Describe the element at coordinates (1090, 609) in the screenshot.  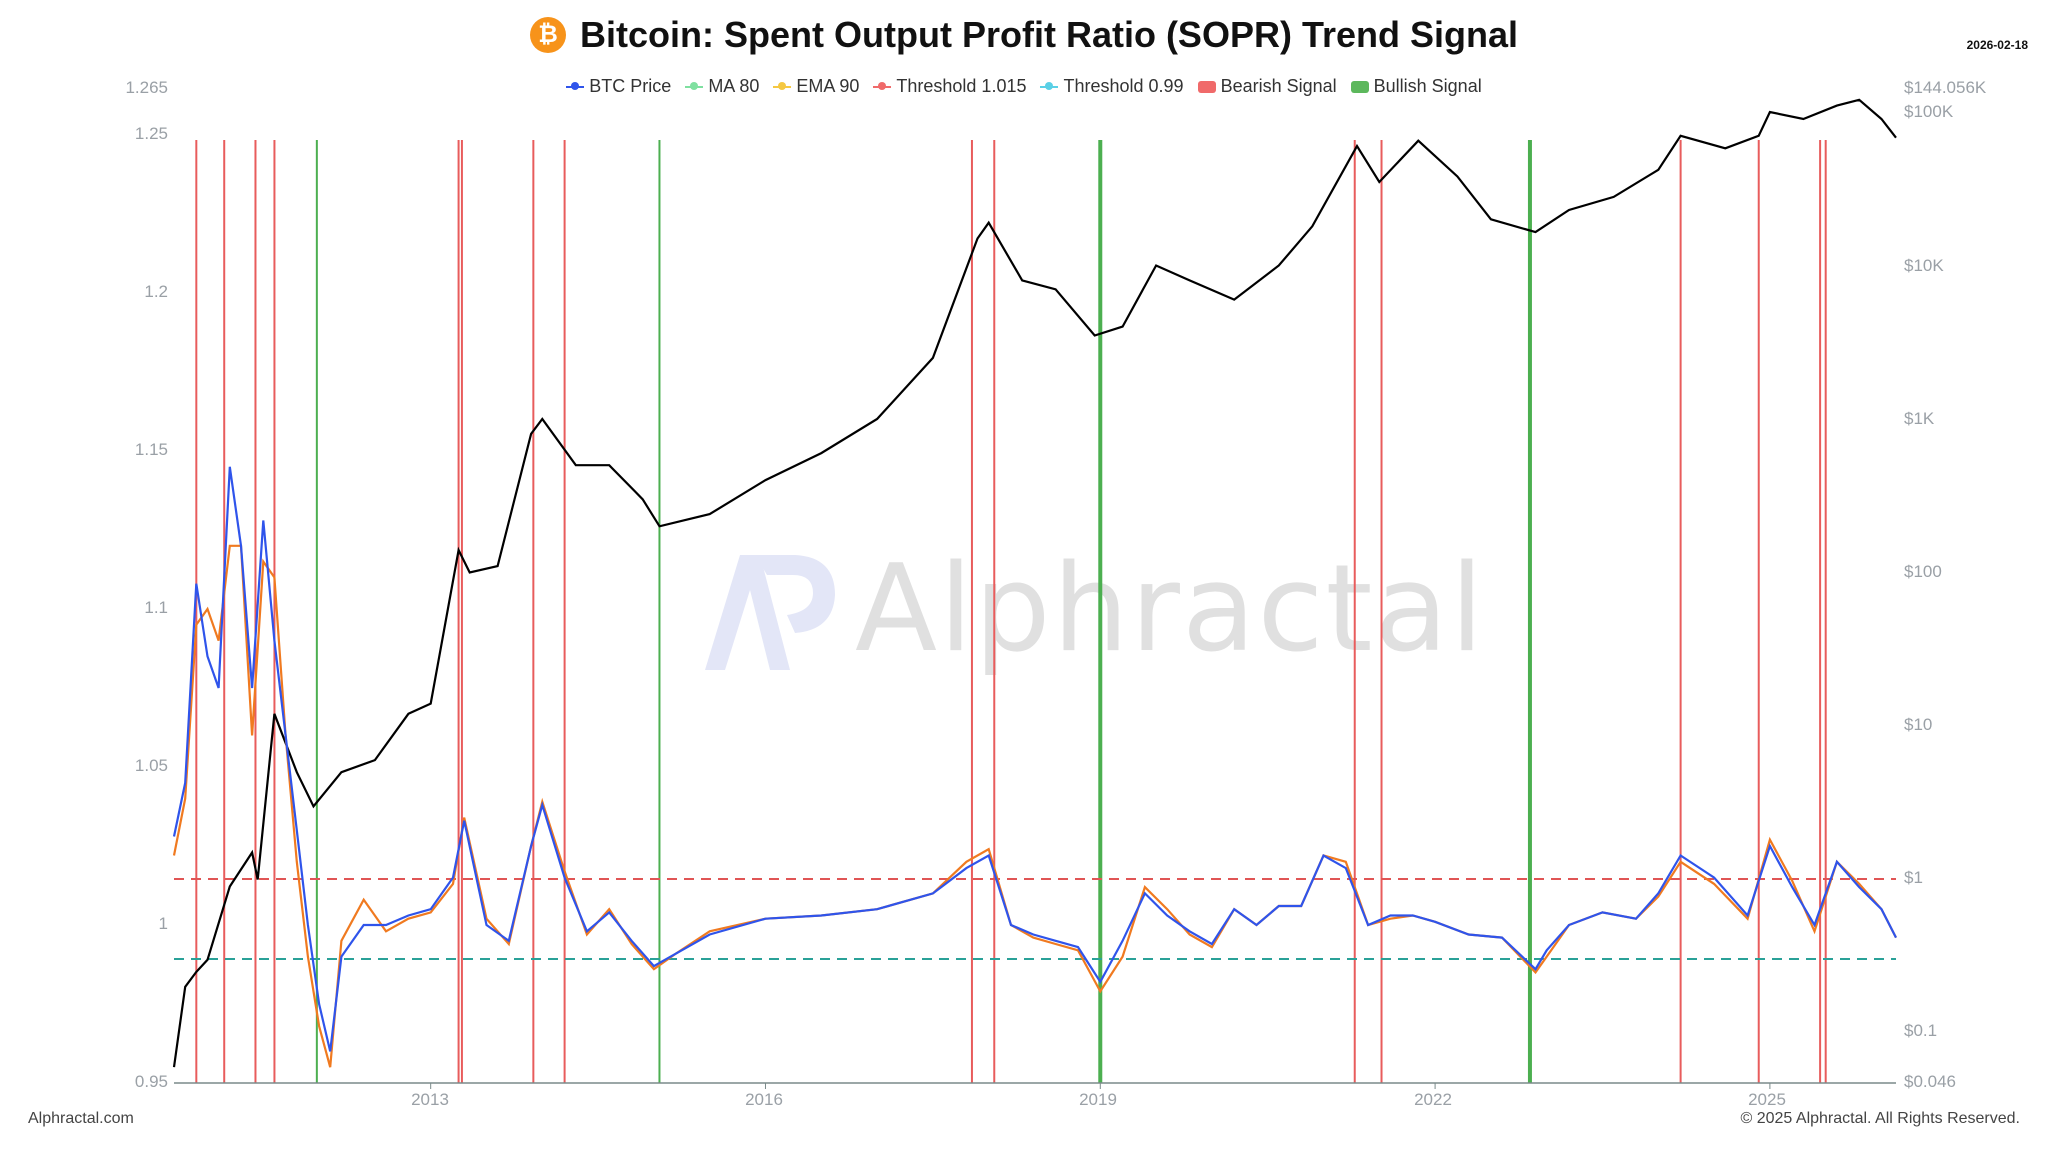
I see `watermark: Alphractal` at that location.